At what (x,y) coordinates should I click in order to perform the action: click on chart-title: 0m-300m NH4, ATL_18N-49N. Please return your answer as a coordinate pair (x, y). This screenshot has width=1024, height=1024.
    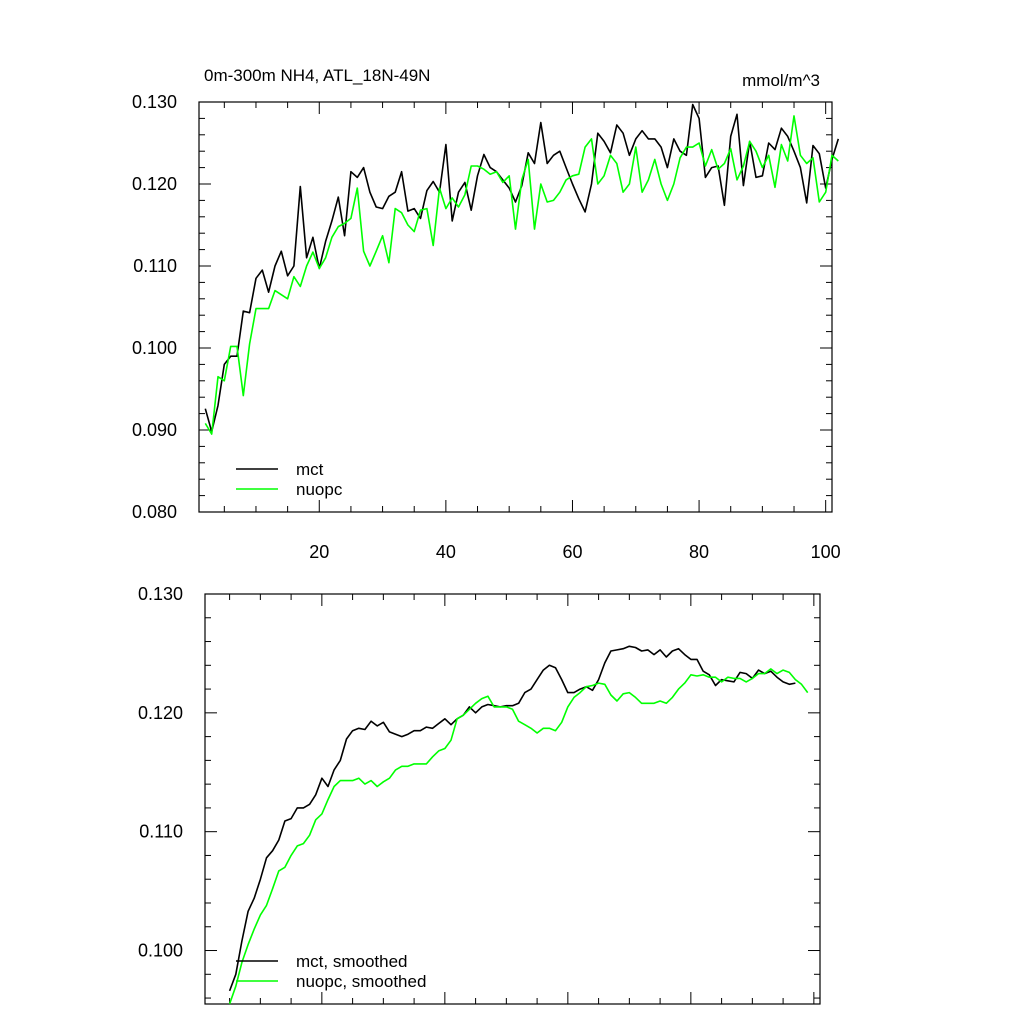
    Looking at the image, I should click on (317, 75).